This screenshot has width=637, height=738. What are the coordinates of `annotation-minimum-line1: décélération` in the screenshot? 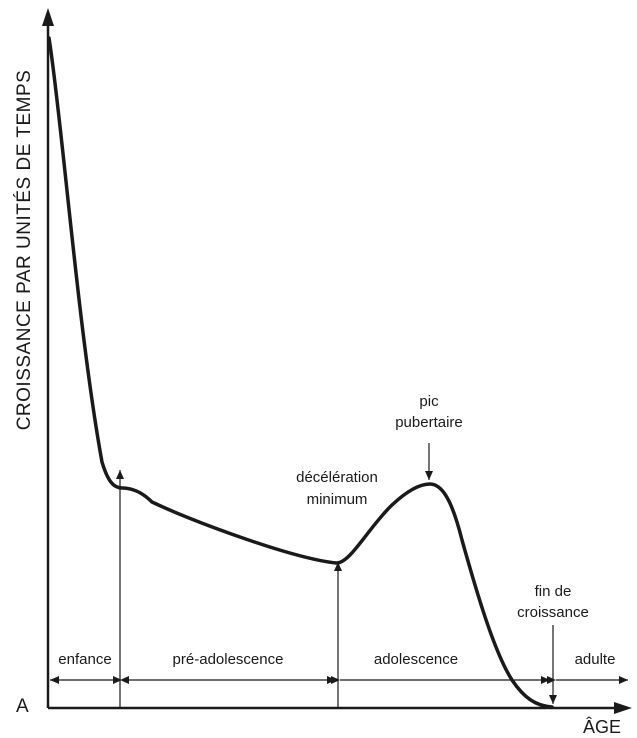 It's located at (337, 477).